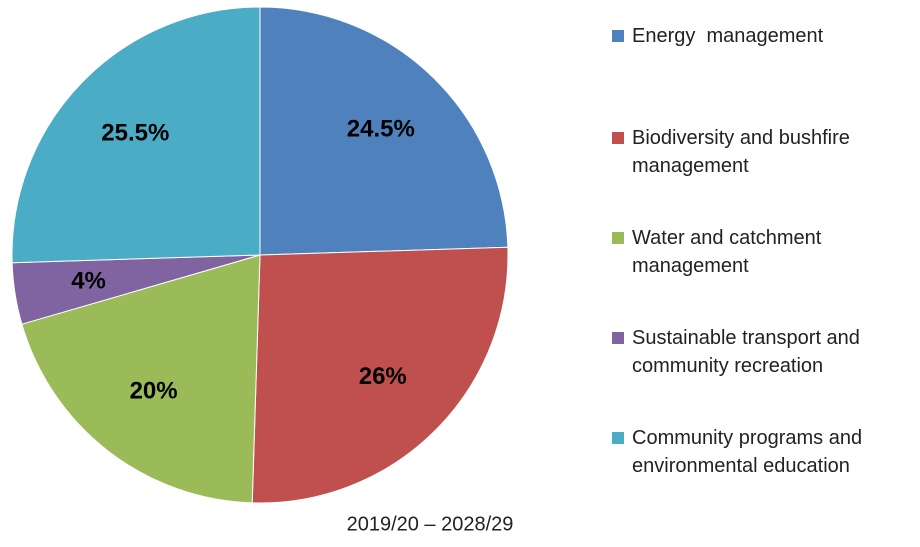 This screenshot has width=920, height=547. I want to click on data-label: 4%, so click(88, 281).